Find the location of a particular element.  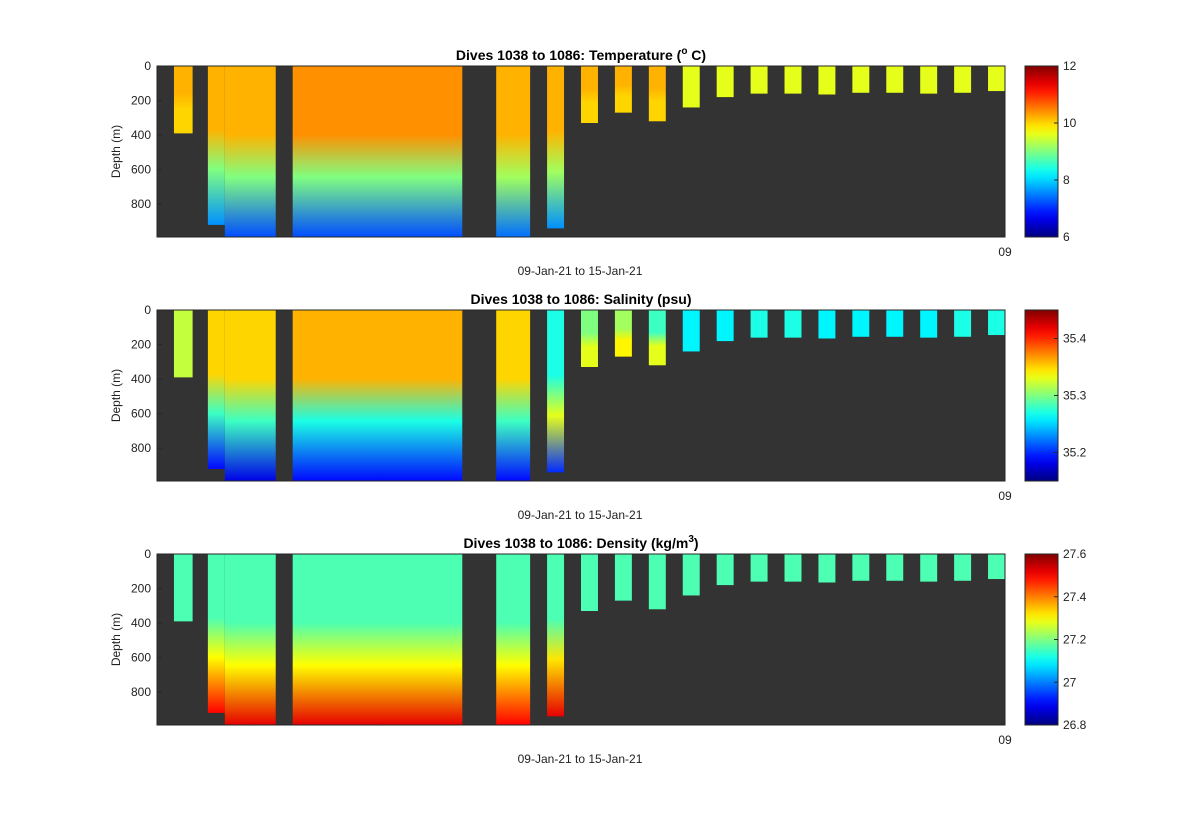

panel-1-axes-box is located at coordinates (581, 151).